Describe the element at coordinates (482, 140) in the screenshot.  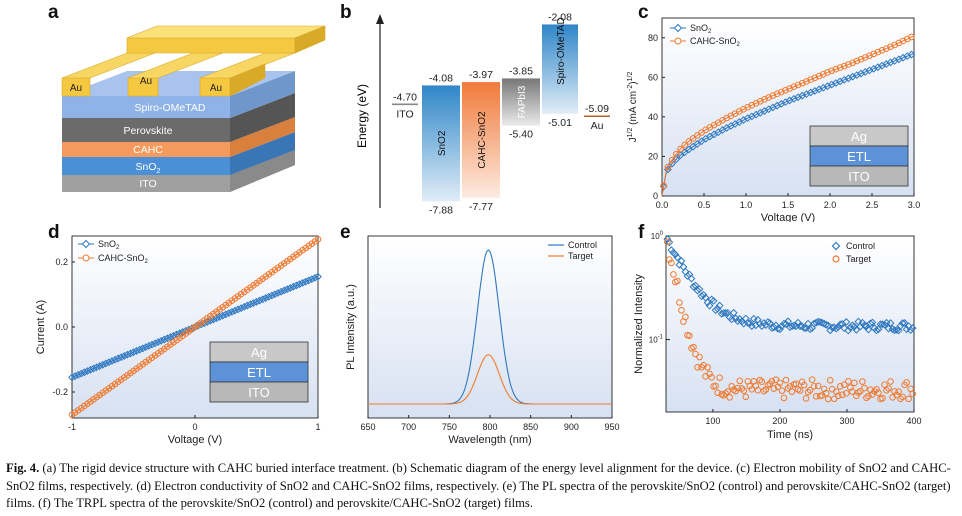
I see `energy-material-label-2: CAHC-SnO2` at that location.